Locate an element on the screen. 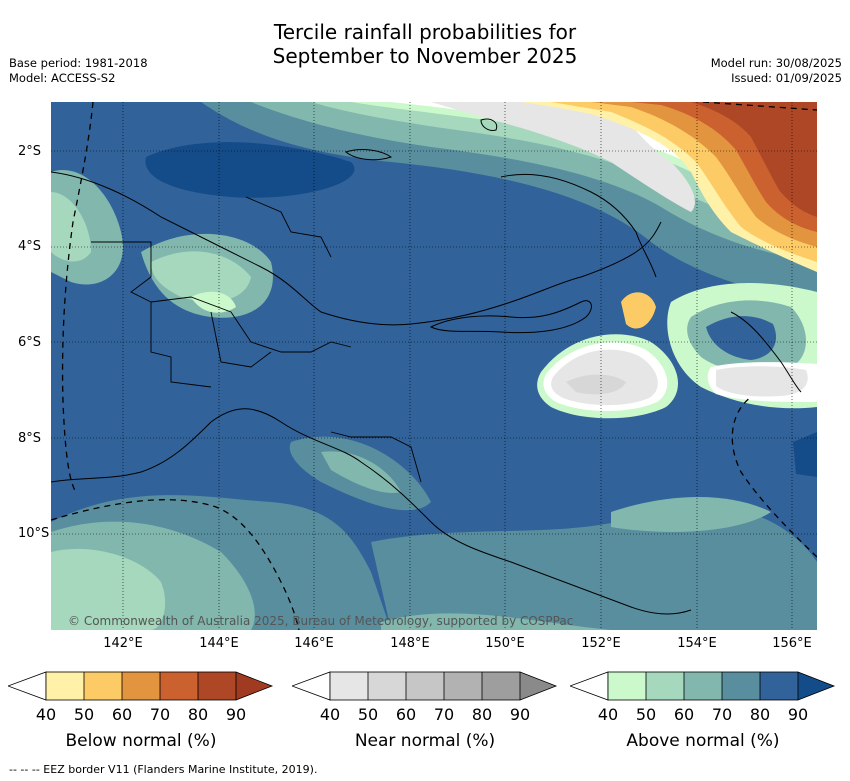 This screenshot has height=781, width=850. lat-label-8s: 8°S is located at coordinates (30, 438).